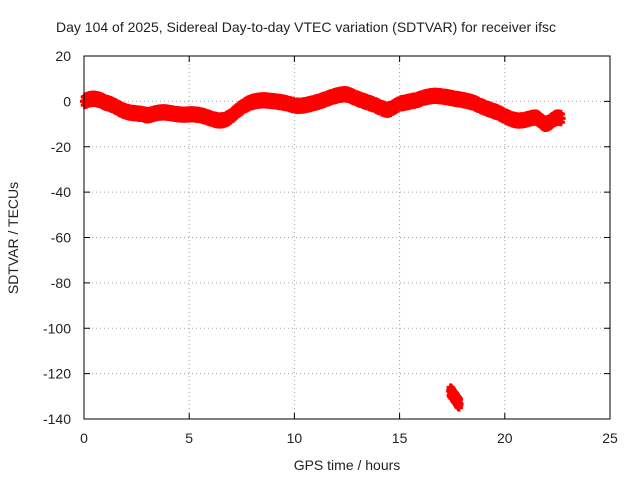 This screenshot has width=640, height=480. I want to click on x-tick-label: 5, so click(189, 438).